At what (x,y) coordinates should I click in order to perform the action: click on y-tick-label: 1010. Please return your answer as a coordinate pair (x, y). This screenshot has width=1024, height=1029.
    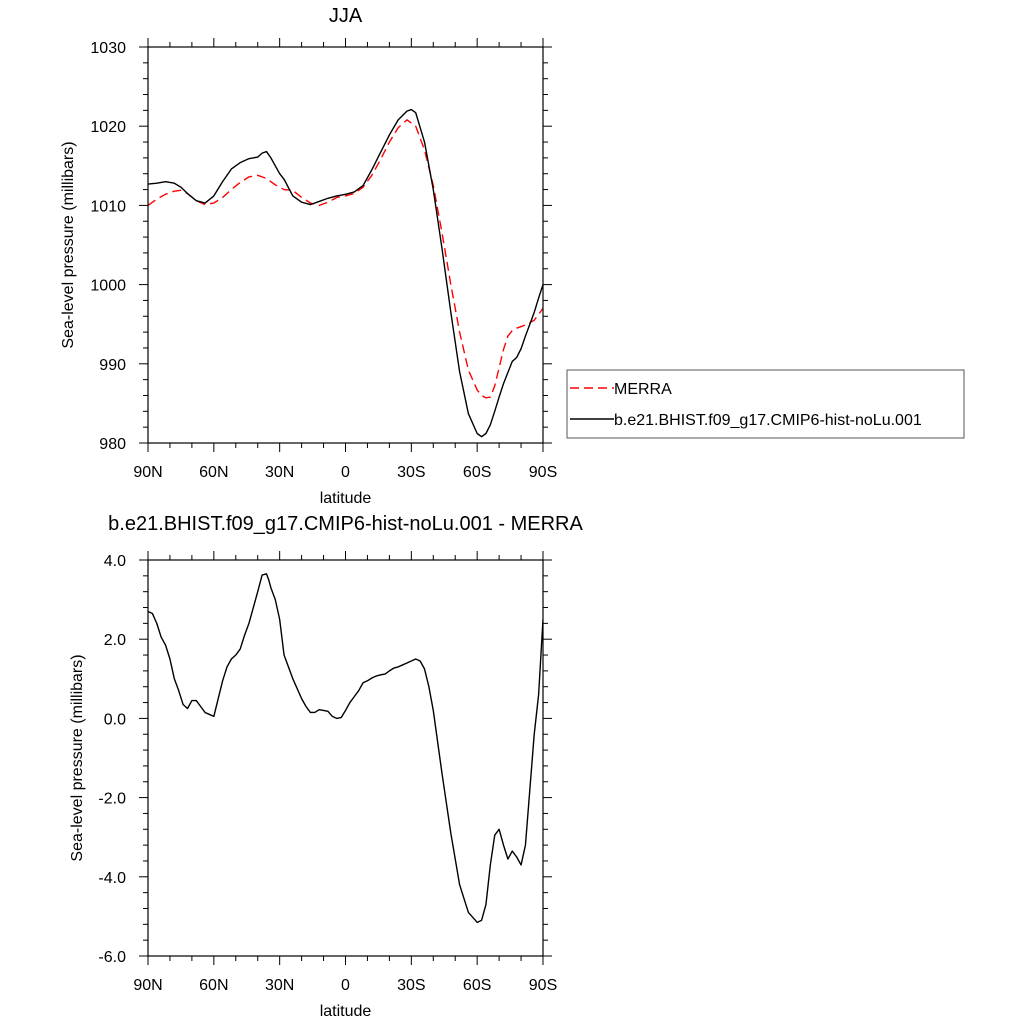
    Looking at the image, I should click on (108, 206).